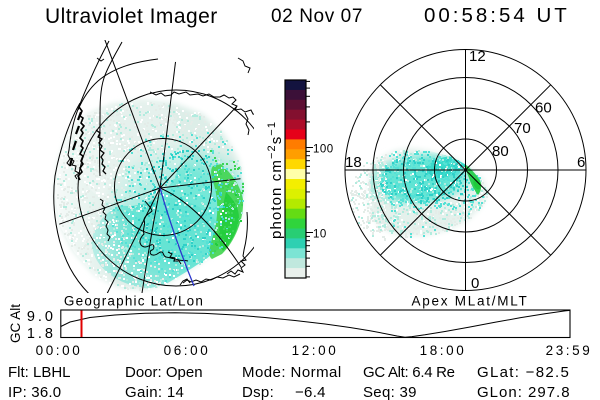 This screenshot has height=400, width=600. I want to click on svg-text: Flt: LBHL, so click(39, 372).